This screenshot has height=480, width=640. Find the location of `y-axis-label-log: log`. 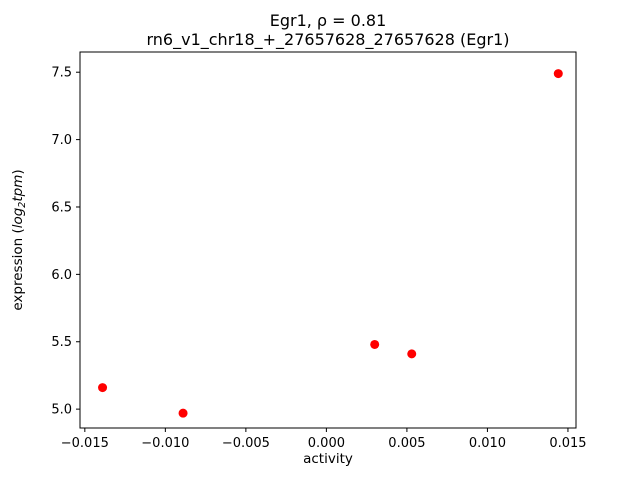

y-axis-label-log: log is located at coordinates (18, 217).